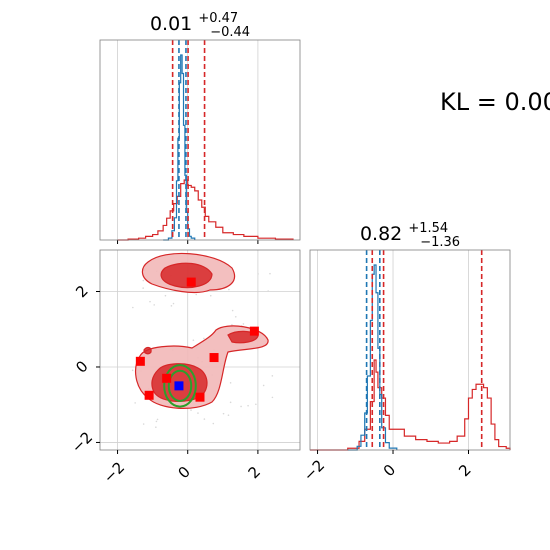  I want to click on joint-xtick-label: −2, so click(114, 472).